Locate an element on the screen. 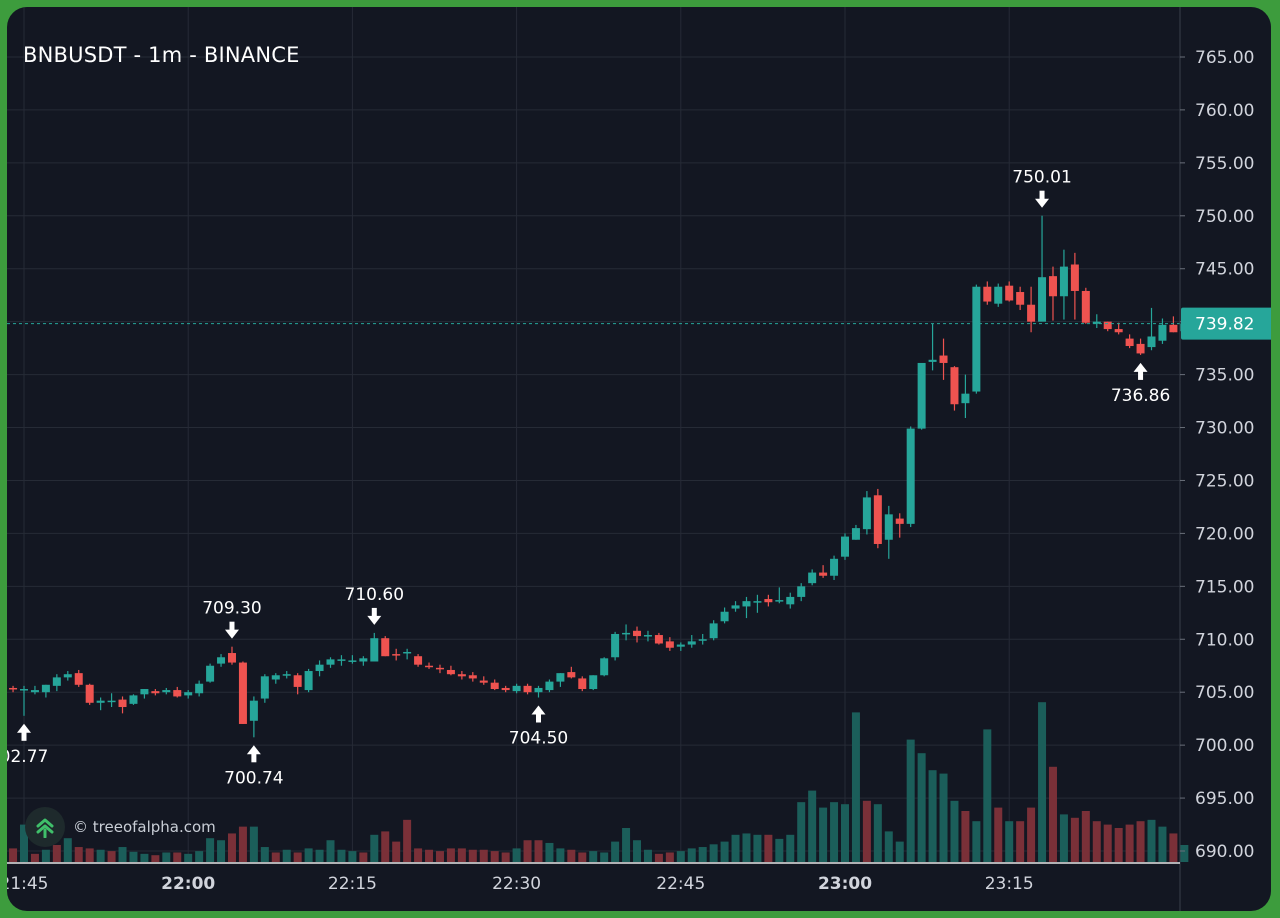  annotation-label: 700.74 is located at coordinates (253, 778).